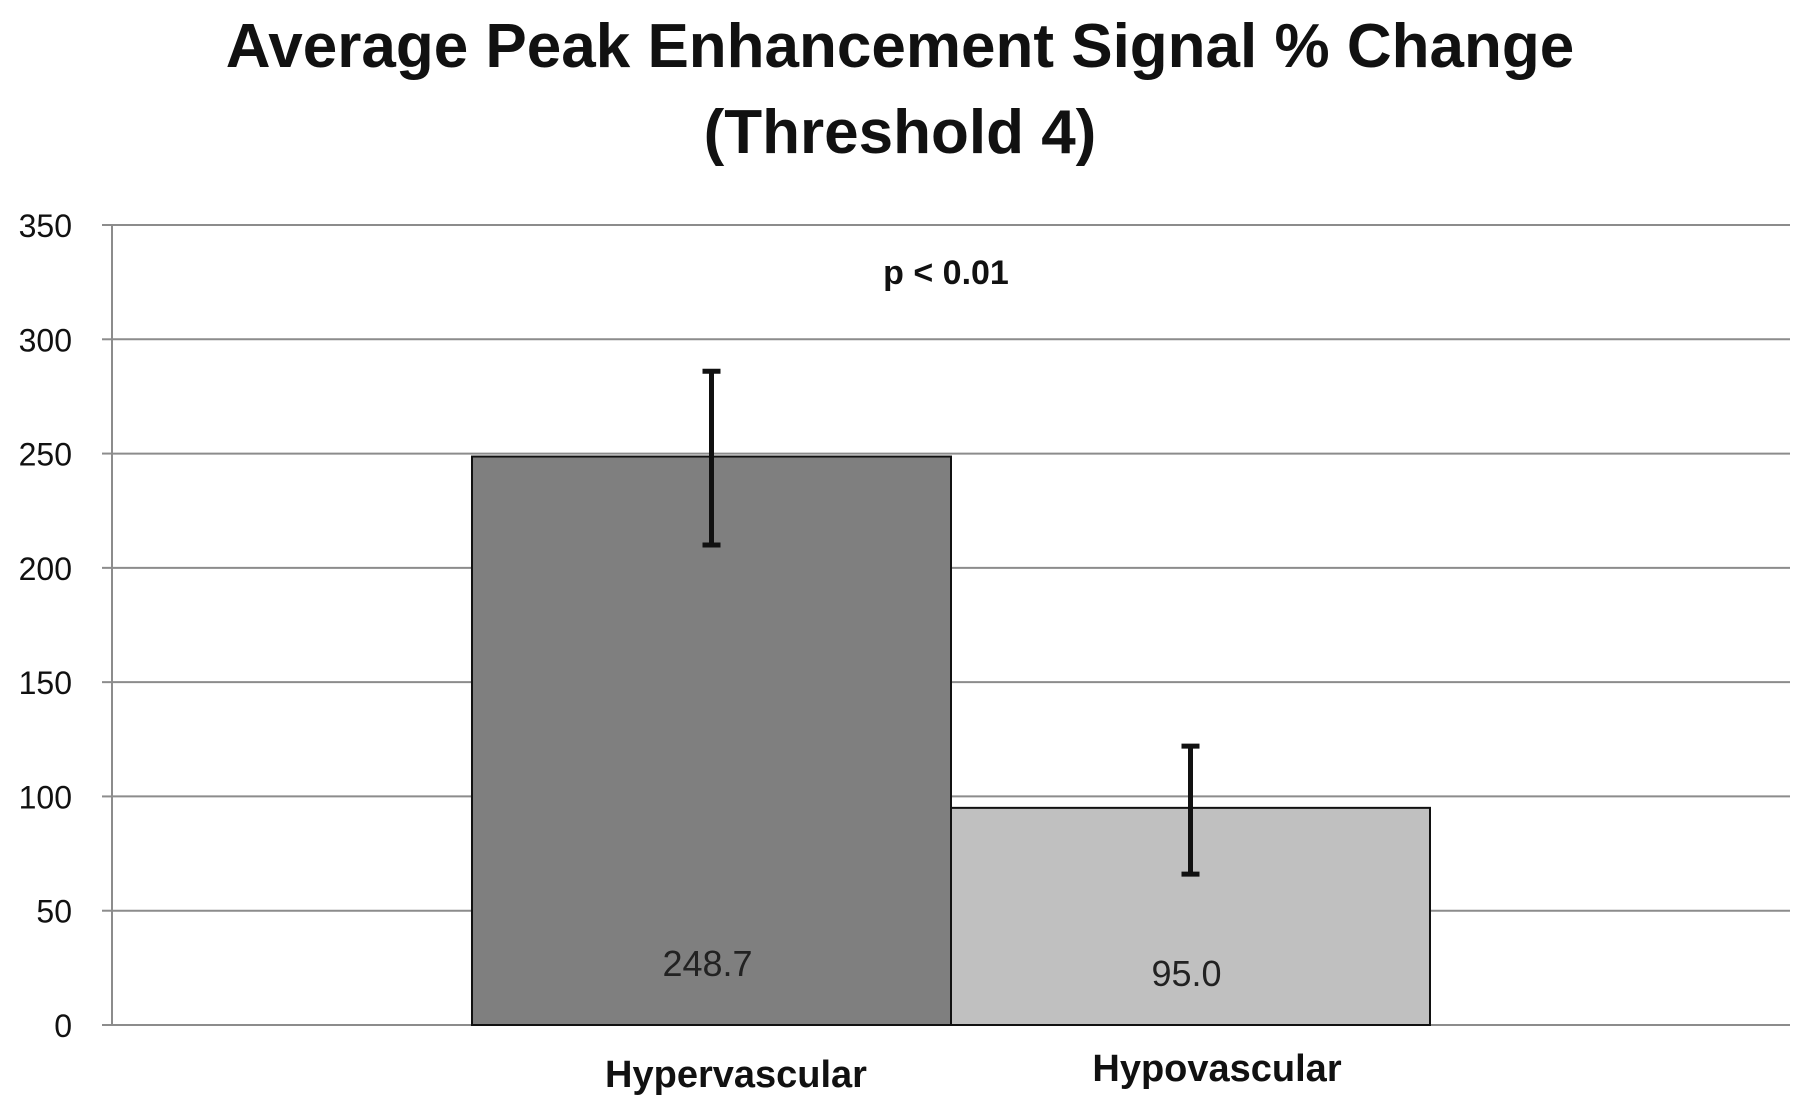  Describe the element at coordinates (736, 1075) in the screenshot. I see `x-category-label: Hypervascular` at that location.